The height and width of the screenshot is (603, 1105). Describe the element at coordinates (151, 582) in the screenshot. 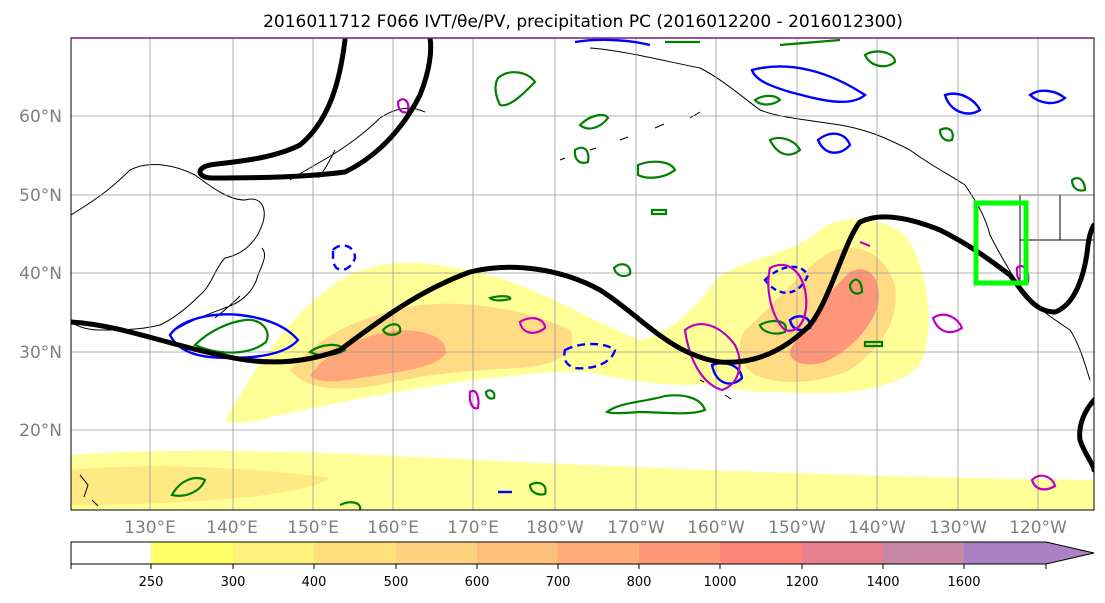

I see `colorbar-tick-label: 250` at that location.